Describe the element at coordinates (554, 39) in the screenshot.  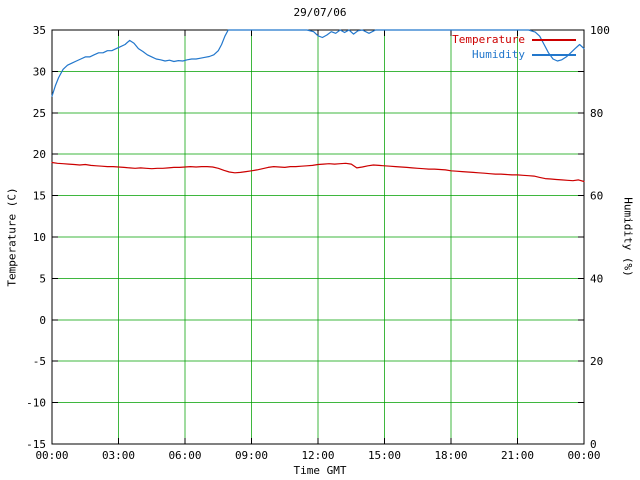
I see `legend-line-temperature-icon` at that location.